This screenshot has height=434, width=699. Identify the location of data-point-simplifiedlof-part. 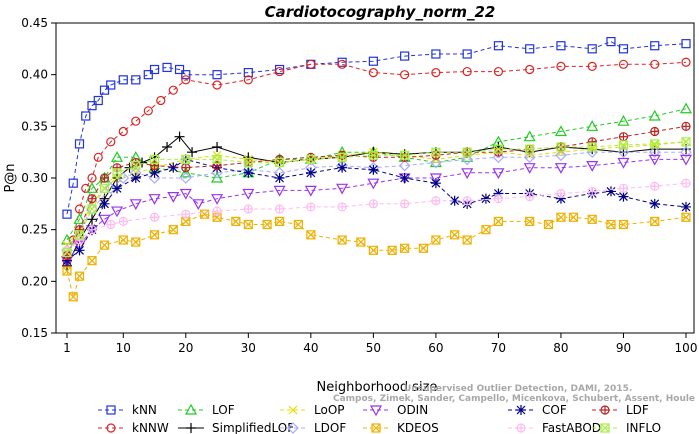
(192, 152).